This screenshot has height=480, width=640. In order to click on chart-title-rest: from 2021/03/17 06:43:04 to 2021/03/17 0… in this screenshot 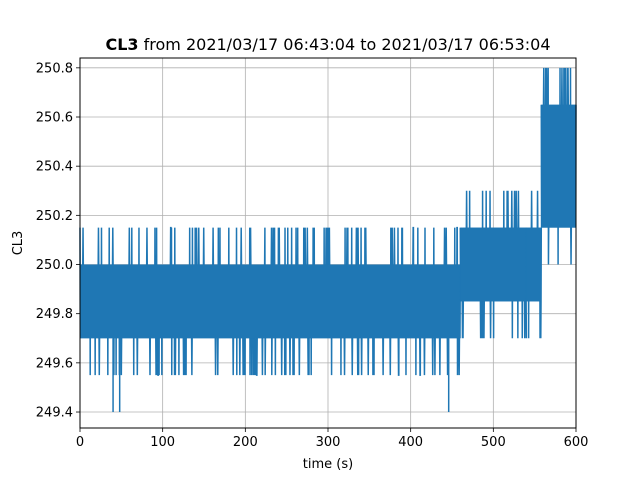, I will do `click(345, 44)`.